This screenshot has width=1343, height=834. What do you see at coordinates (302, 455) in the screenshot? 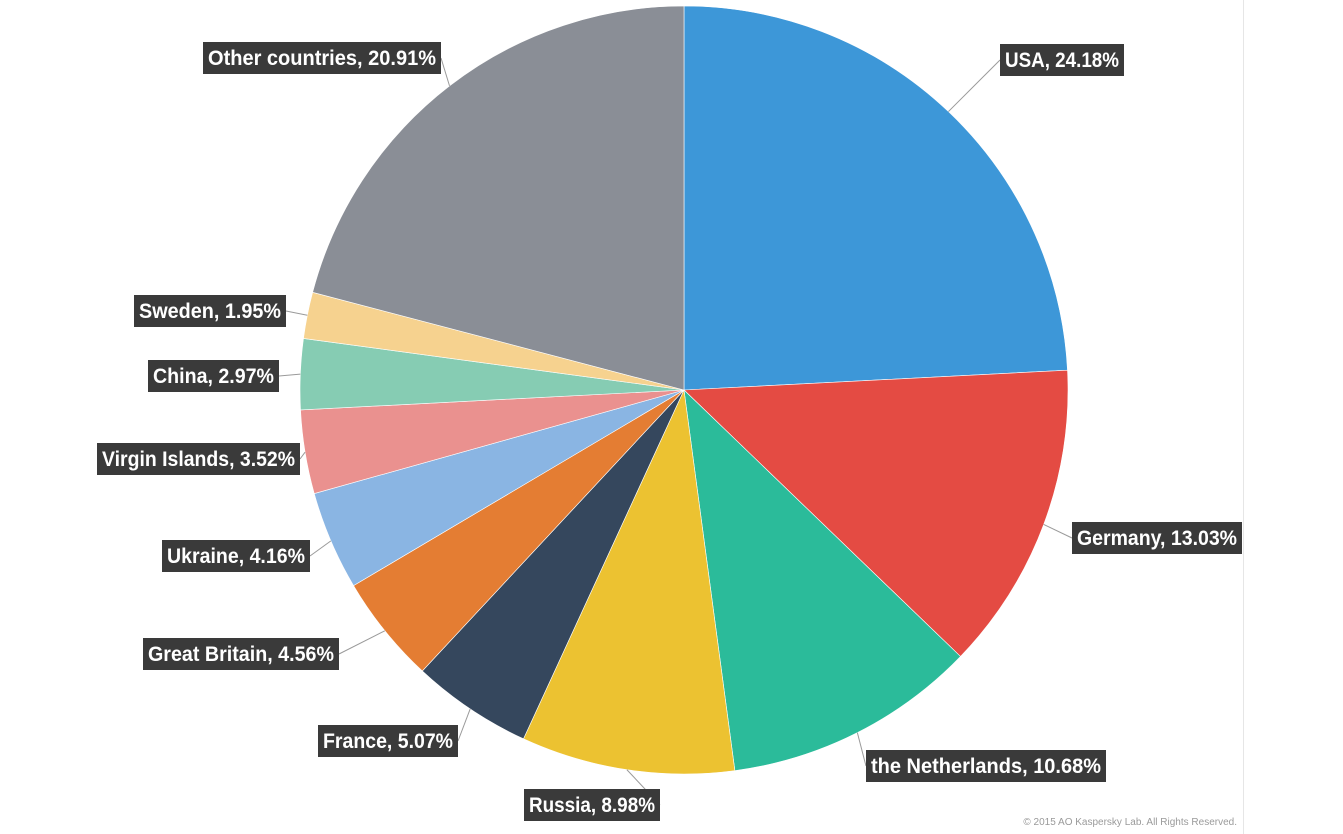
I see `leader-line-virgin-islands` at bounding box center [302, 455].